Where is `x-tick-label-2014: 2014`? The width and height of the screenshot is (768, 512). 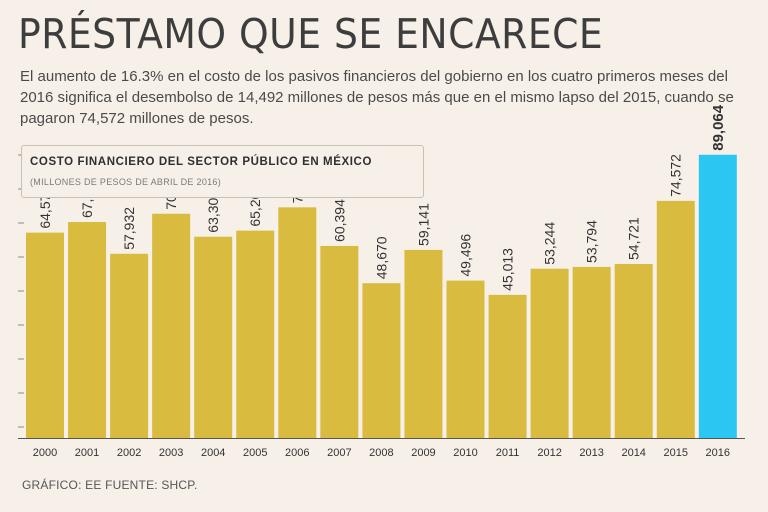 x-tick-label-2014: 2014 is located at coordinates (633, 453).